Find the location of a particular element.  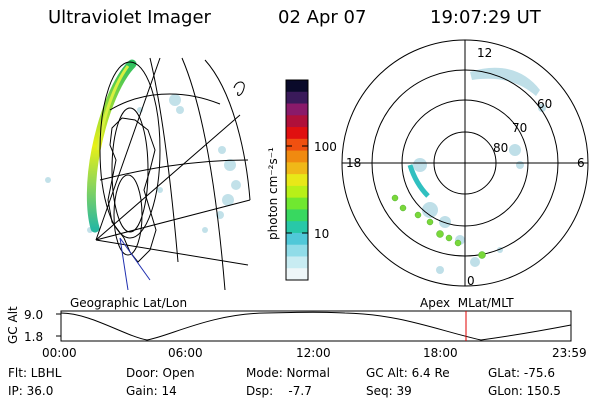

altitude-plot is located at coordinates (314, 326).